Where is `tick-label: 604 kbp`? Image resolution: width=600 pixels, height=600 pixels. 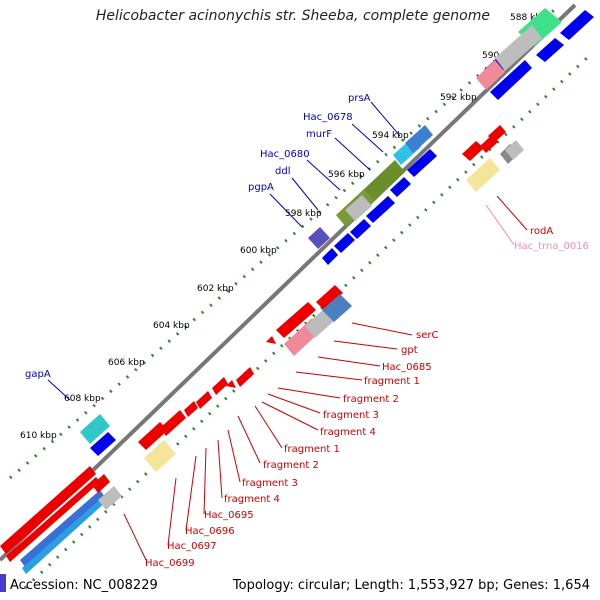 tick-label: 604 kbp is located at coordinates (171, 326).